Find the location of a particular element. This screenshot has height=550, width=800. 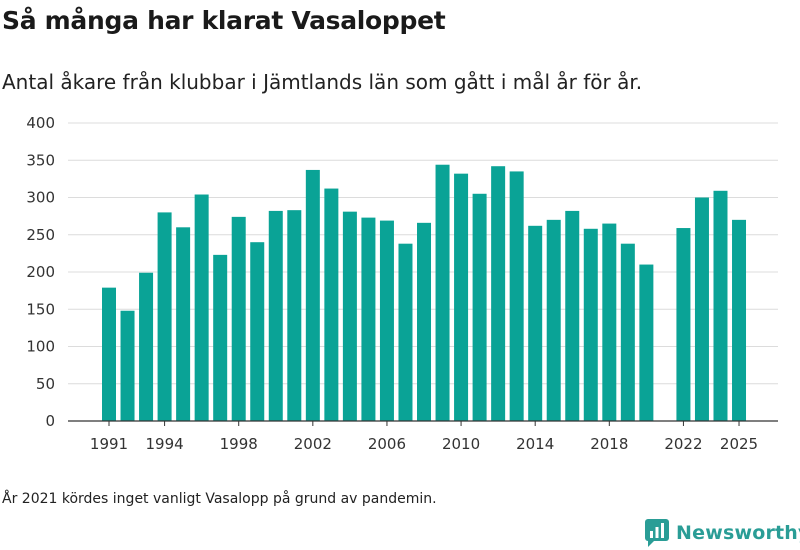

y-tick-label: 300 is located at coordinates (40, 198).